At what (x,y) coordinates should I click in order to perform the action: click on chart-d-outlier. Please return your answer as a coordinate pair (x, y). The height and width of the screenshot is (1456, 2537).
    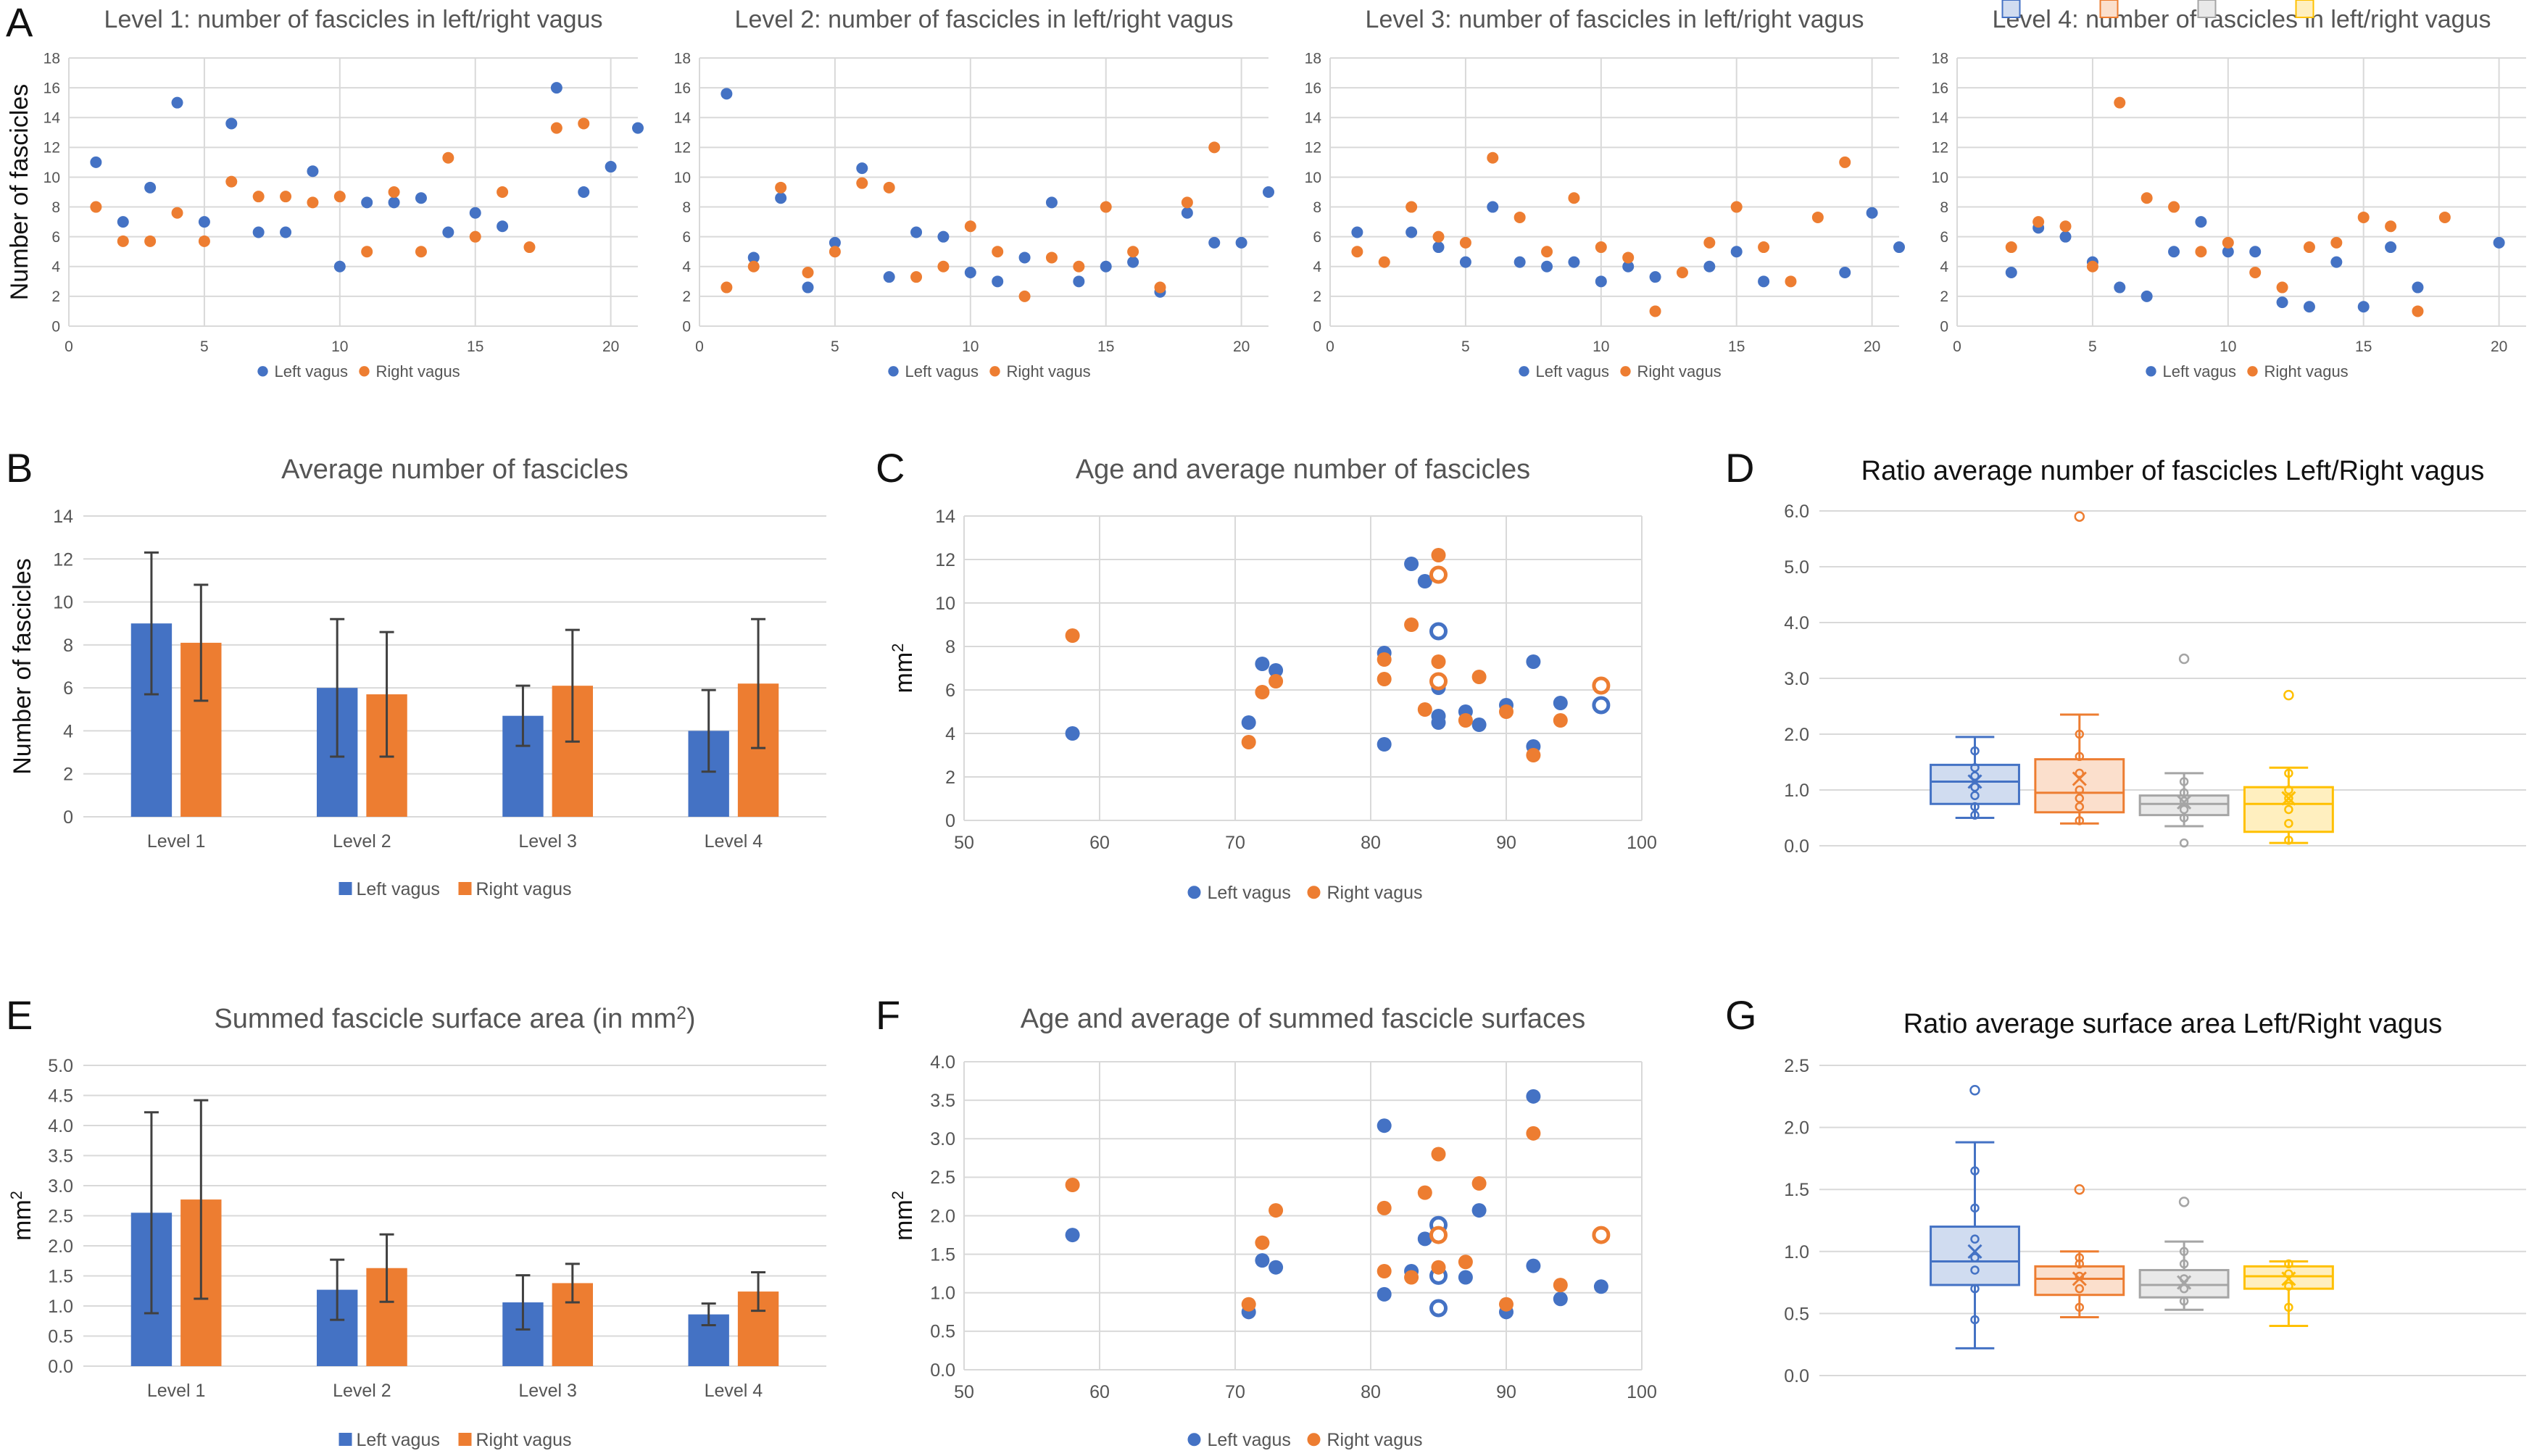
    Looking at the image, I should click on (2184, 659).